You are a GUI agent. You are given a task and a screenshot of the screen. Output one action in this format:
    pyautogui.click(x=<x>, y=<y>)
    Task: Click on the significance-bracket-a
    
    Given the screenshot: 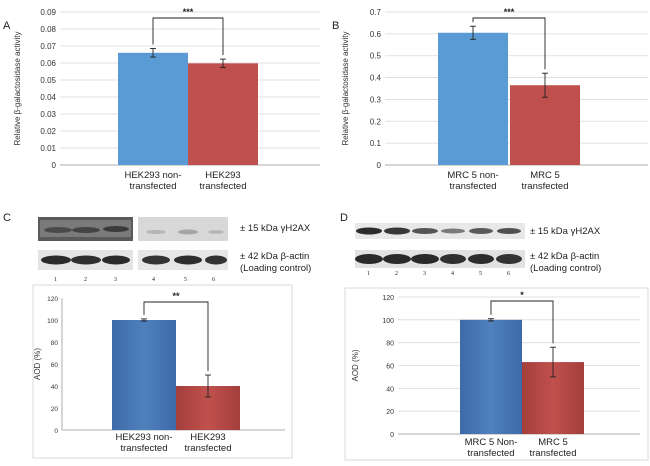 What is the action you would take?
    pyautogui.click(x=188, y=36)
    